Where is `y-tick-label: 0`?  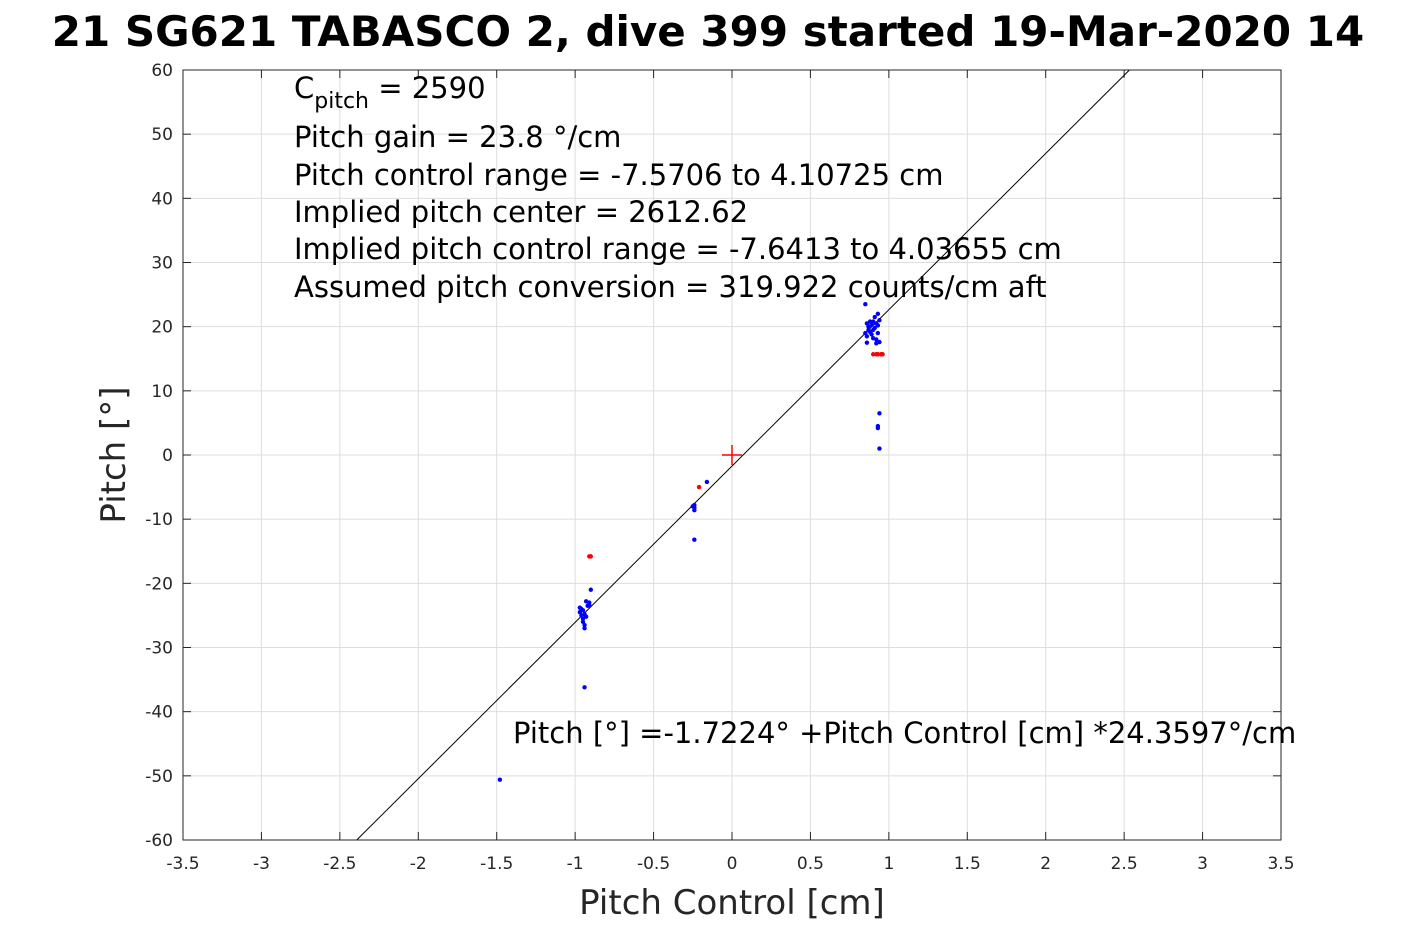
y-tick-label: 0 is located at coordinates (167, 456).